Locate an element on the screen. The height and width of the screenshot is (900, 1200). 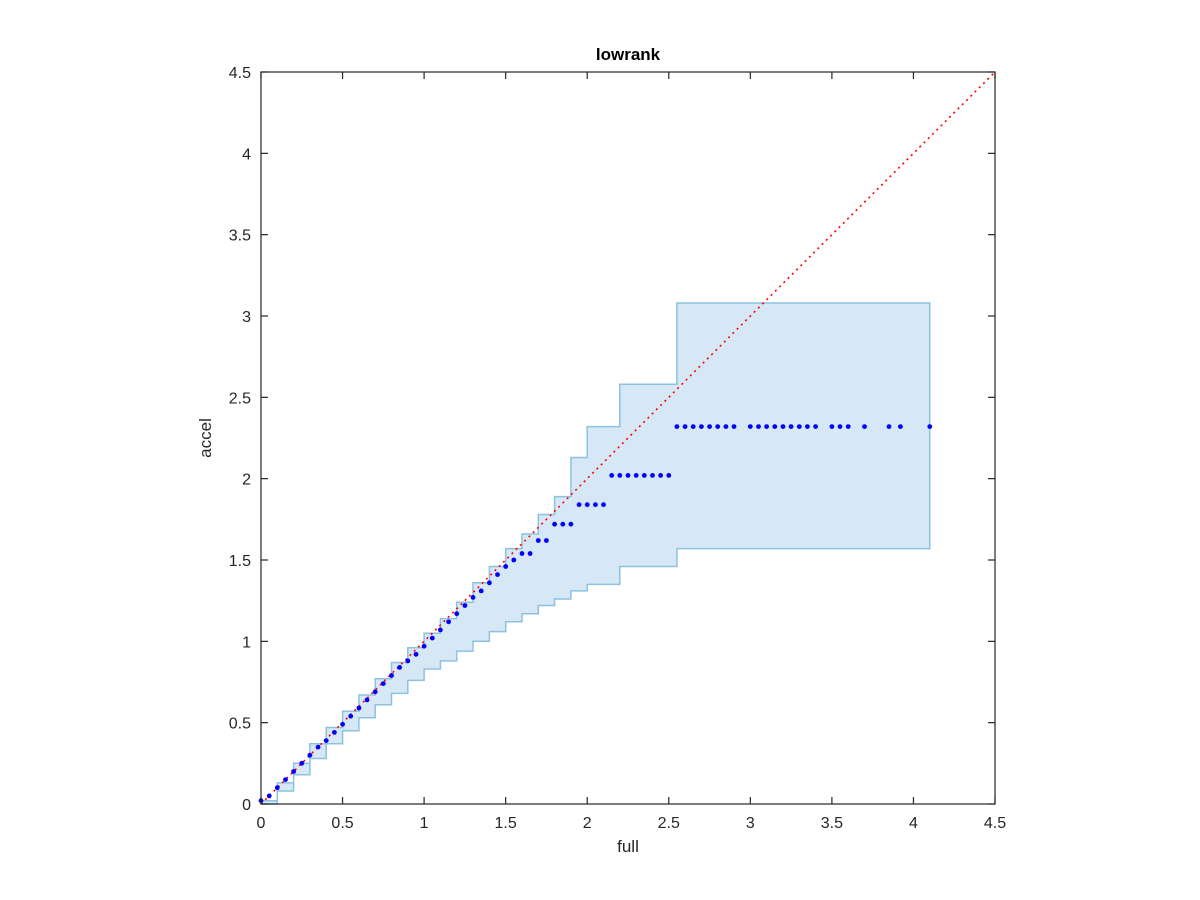
x-tick-label: 1.5 is located at coordinates (506, 823).